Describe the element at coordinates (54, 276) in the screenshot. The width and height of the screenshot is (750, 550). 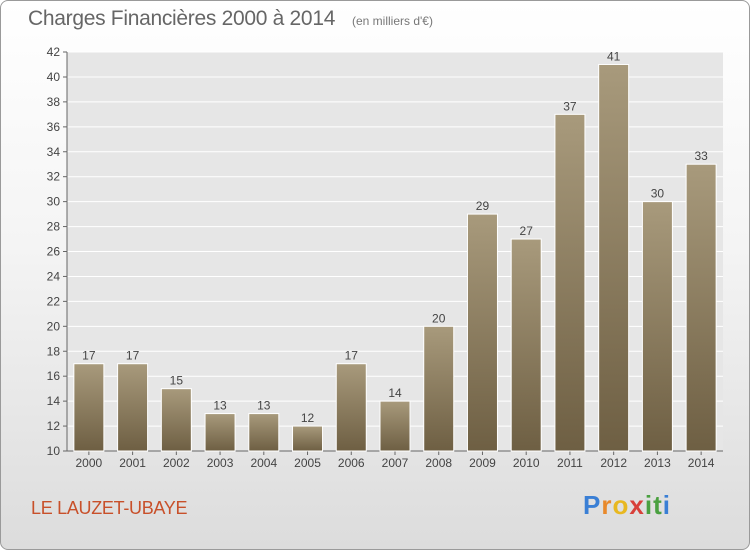
I see `y-tick-label: 24` at that location.